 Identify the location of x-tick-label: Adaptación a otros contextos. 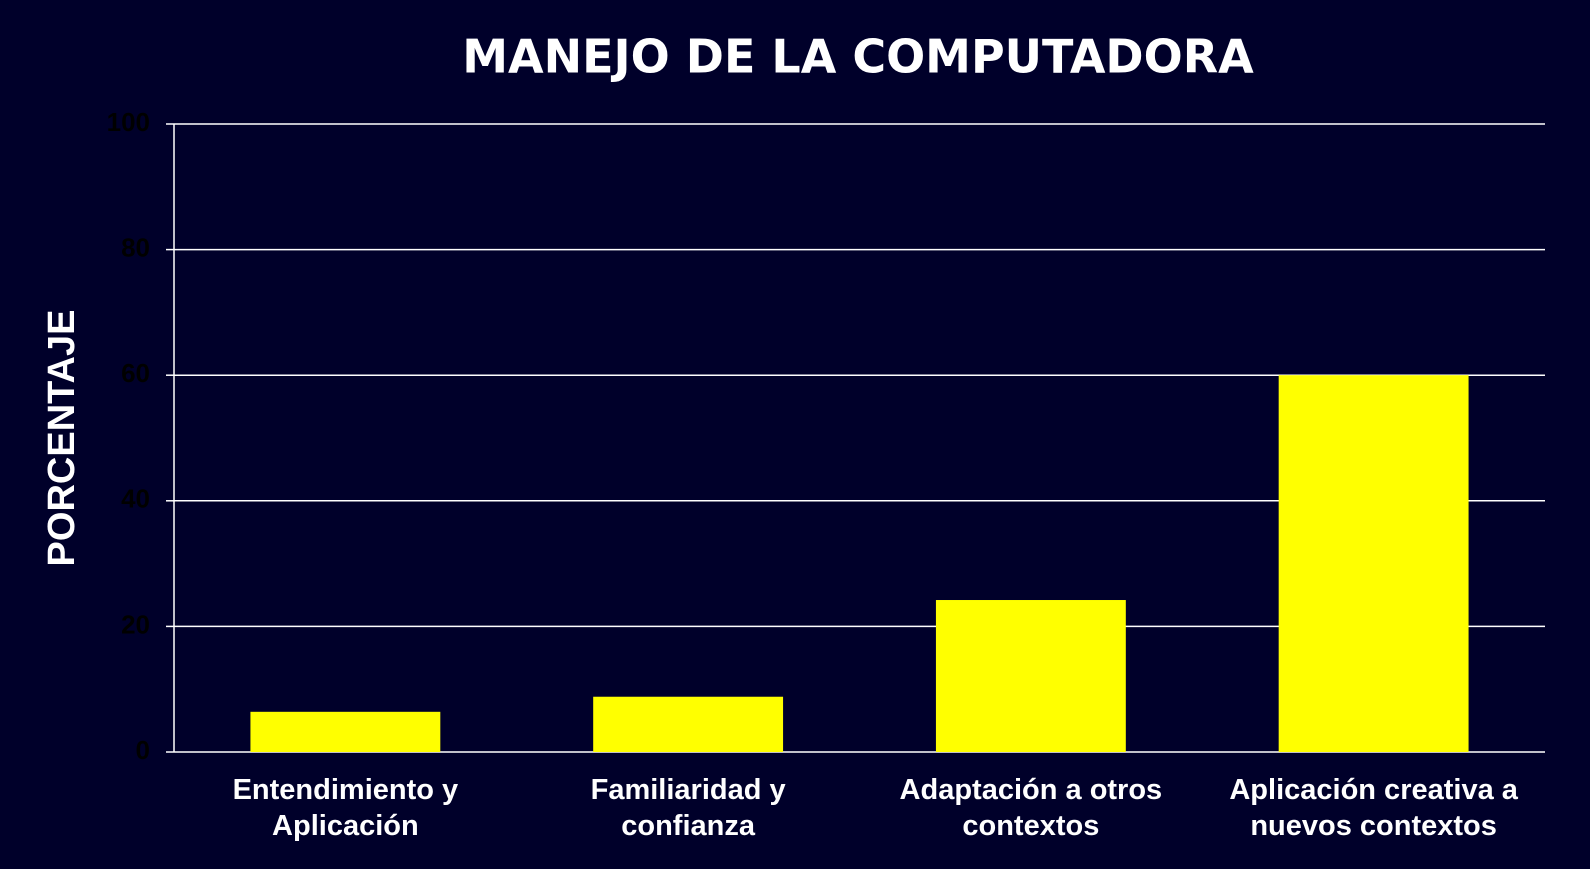
(1031, 808).